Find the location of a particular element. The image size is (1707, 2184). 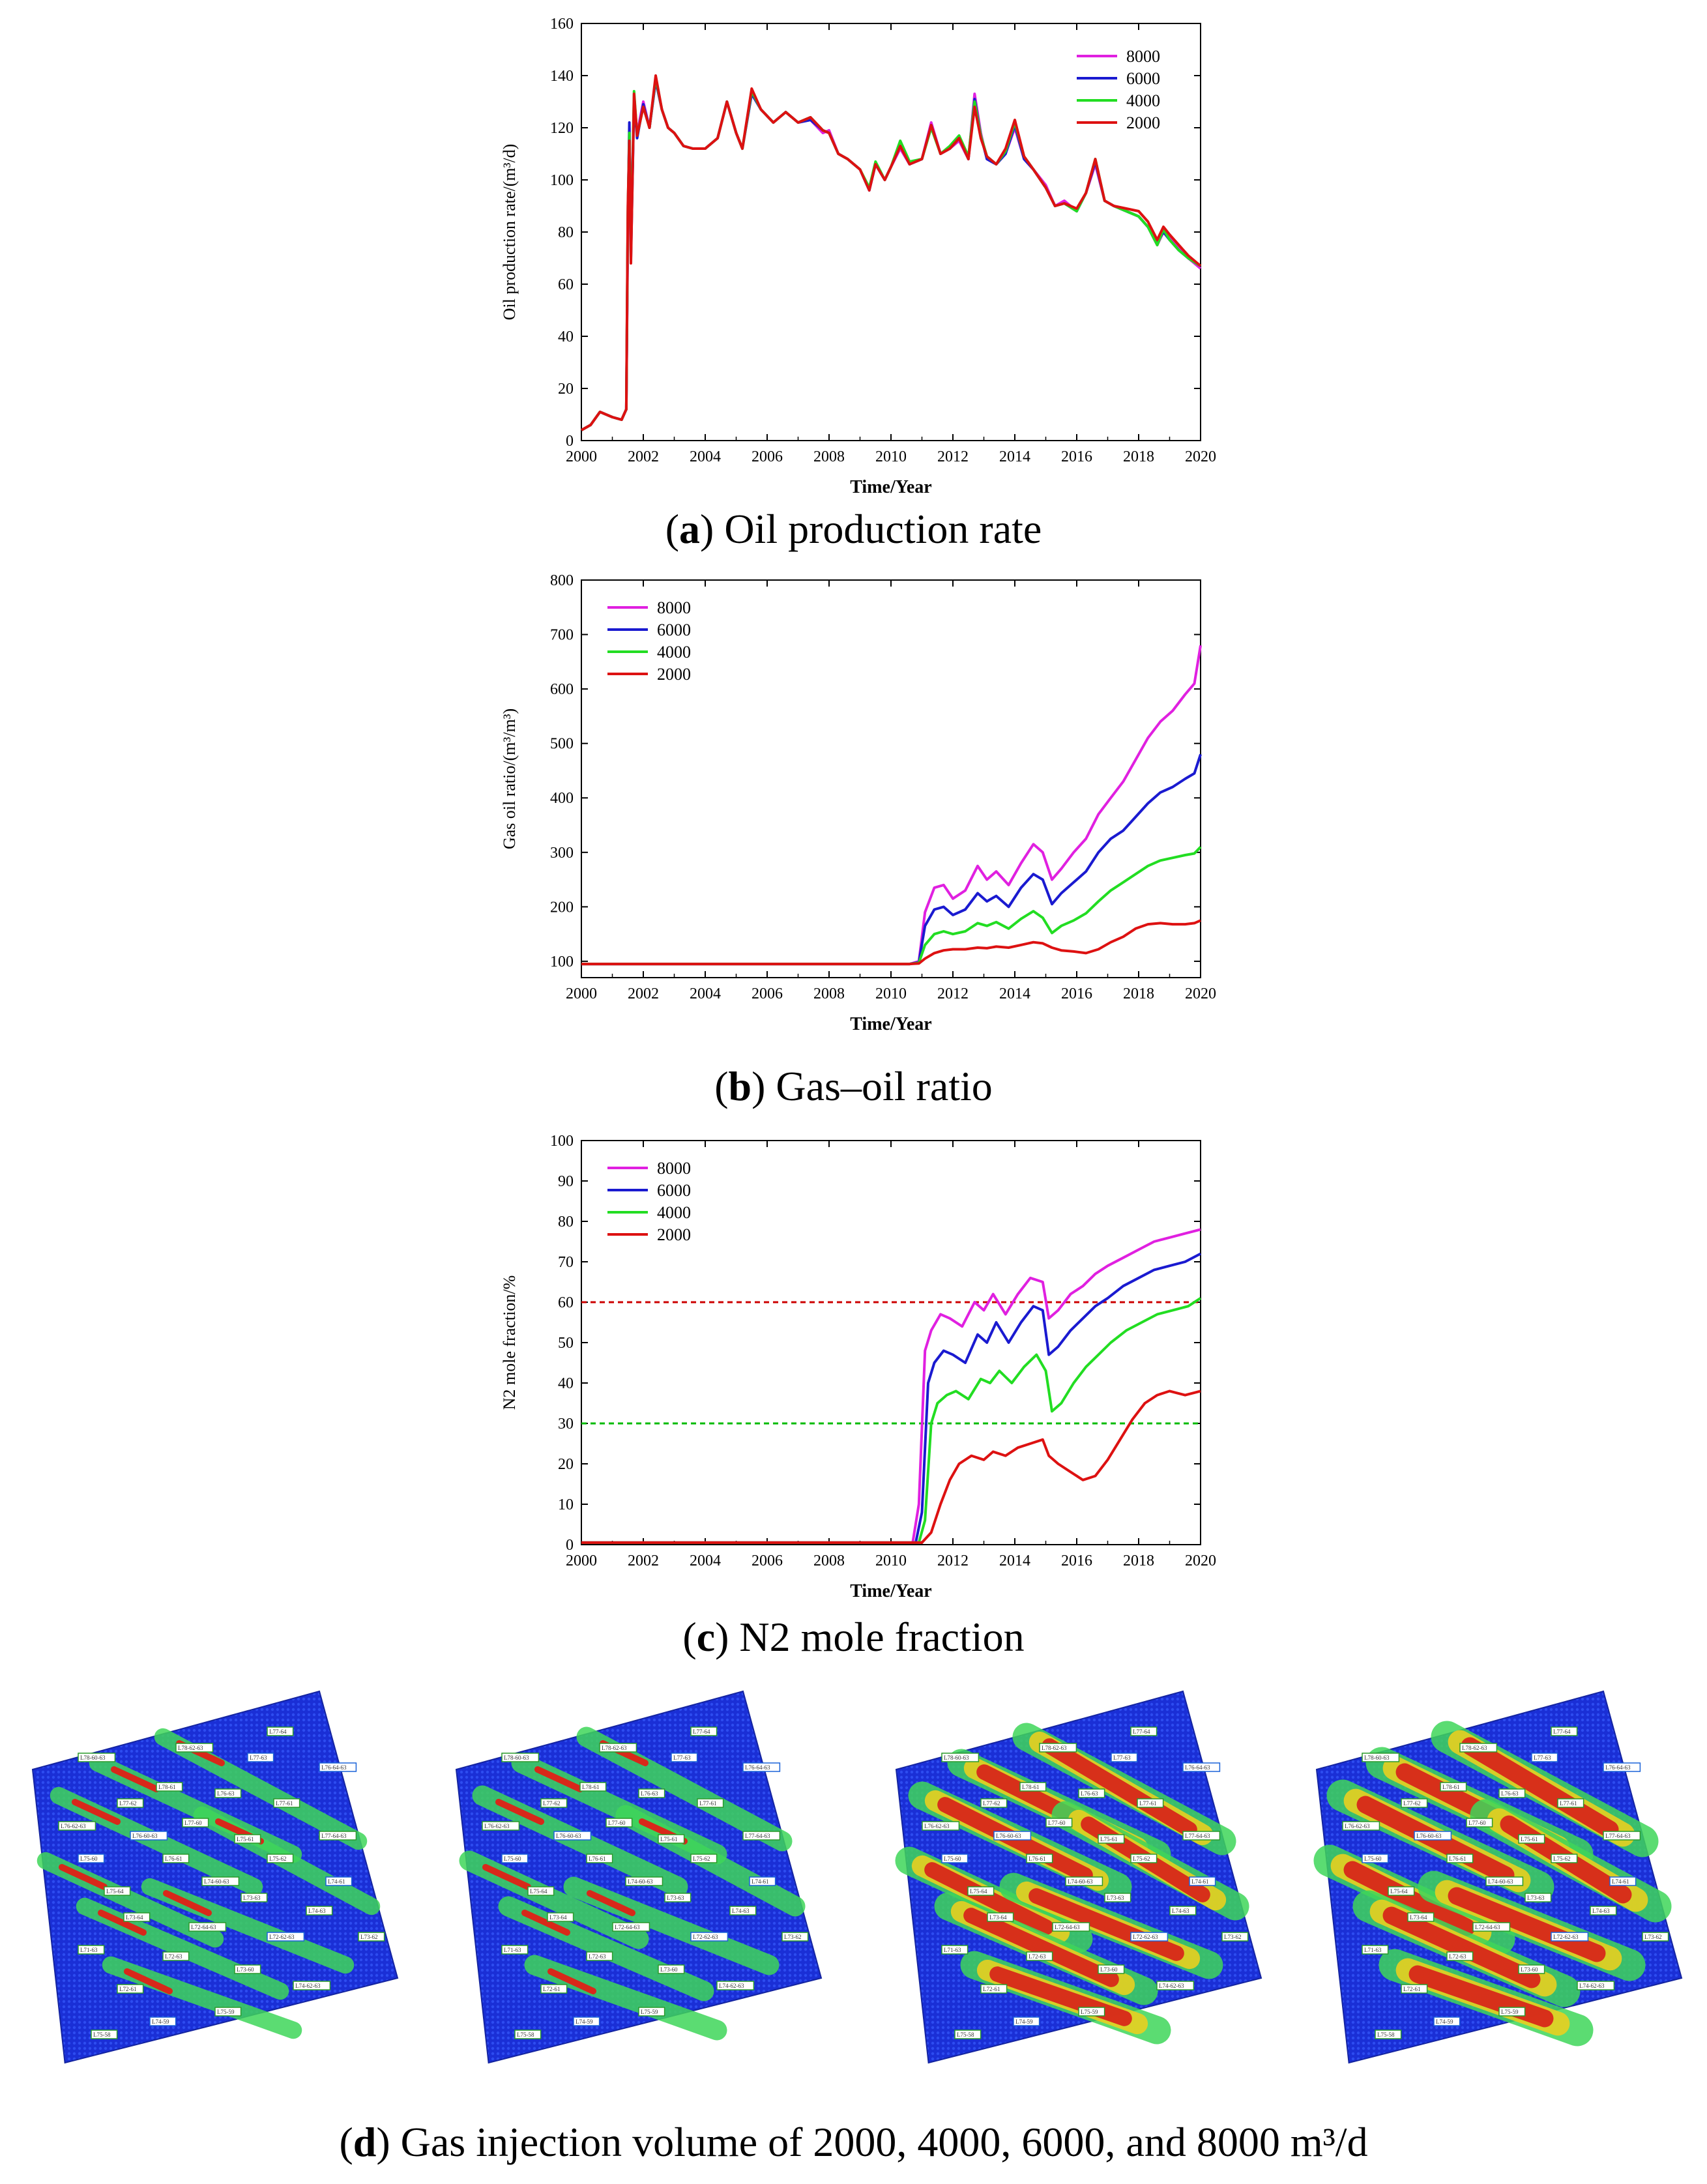

x-tick-label: 2016 is located at coordinates (1076, 1560).